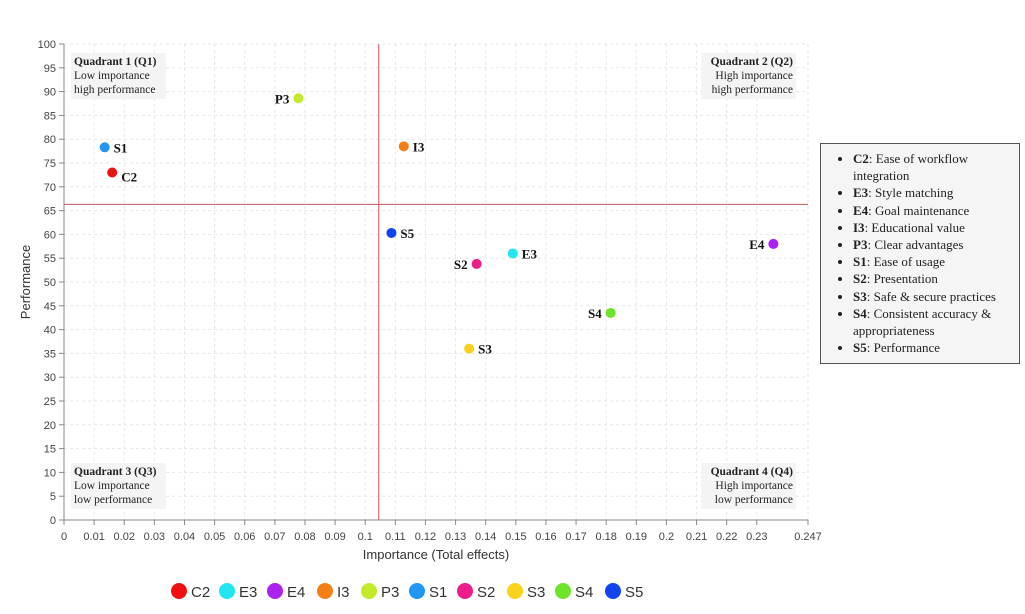 The image size is (1025, 614). Describe the element at coordinates (244, 537) in the screenshot. I see `x-tick-label: 0.06` at that location.